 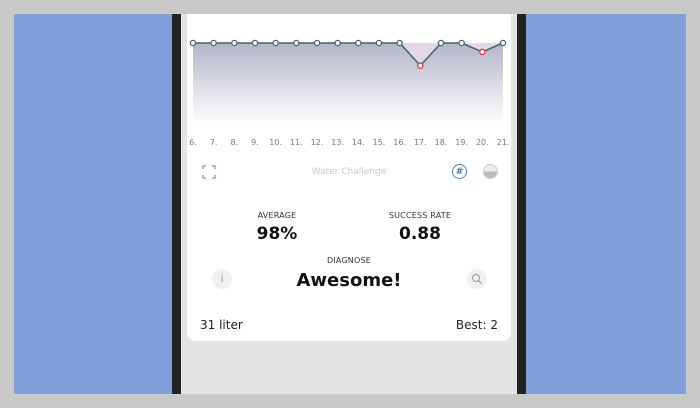 What do you see at coordinates (349, 260) in the screenshot?
I see `diagnose-label: DIAGNOSE` at bounding box center [349, 260].